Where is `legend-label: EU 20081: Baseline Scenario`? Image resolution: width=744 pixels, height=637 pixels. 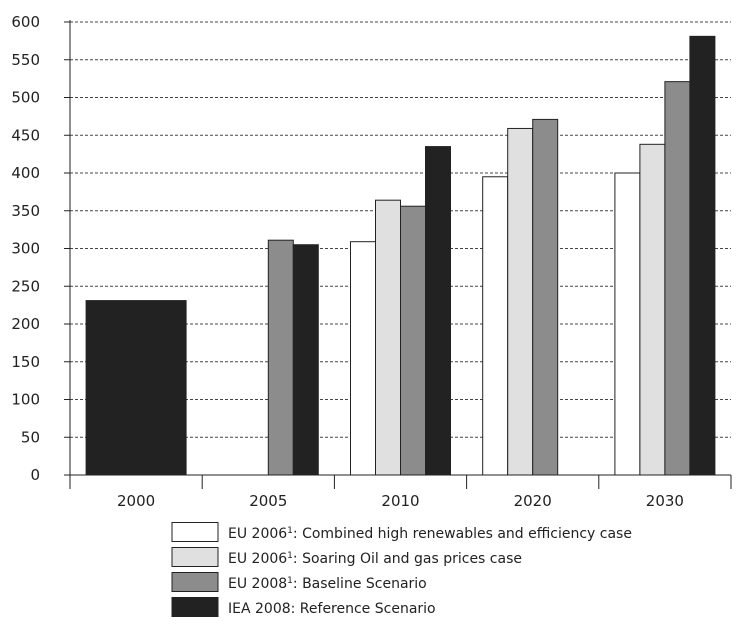
legend-label: EU 20081: Baseline Scenario is located at coordinates (327, 584).